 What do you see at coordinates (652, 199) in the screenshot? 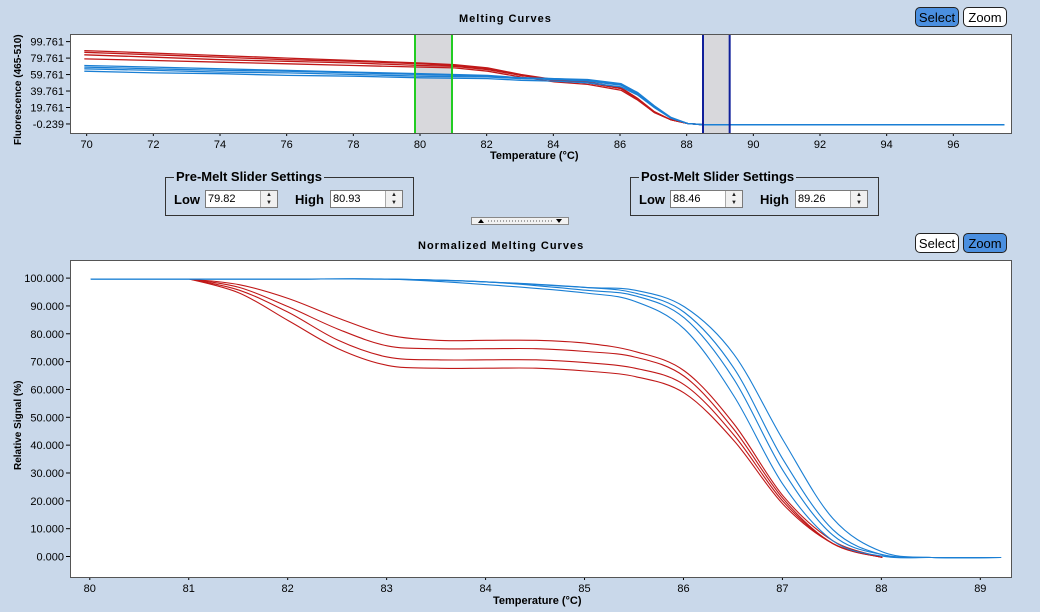
I see `post-melt-low-label: Low` at bounding box center [652, 199].